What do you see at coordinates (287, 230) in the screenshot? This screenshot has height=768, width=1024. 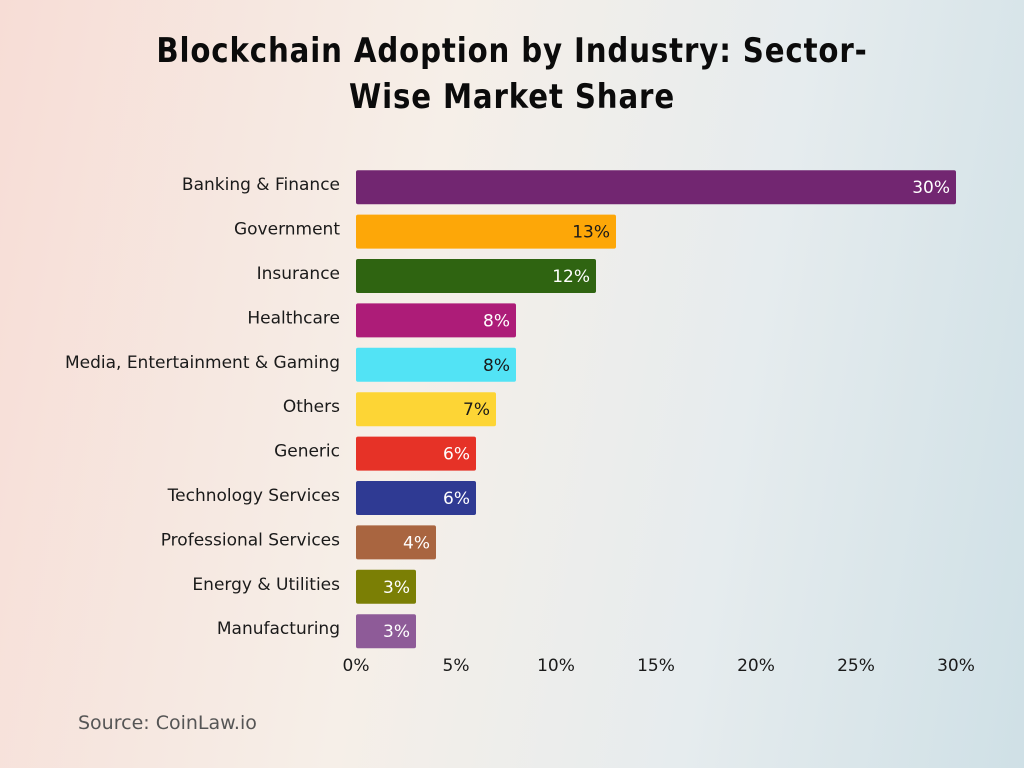 I see `y-tick-label: Government` at bounding box center [287, 230].